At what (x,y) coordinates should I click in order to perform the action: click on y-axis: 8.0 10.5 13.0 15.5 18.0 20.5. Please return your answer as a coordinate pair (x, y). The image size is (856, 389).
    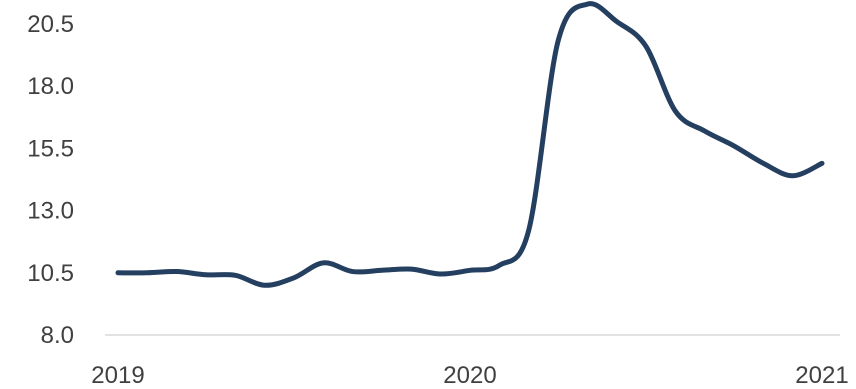
    Looking at the image, I should click on (50, 180).